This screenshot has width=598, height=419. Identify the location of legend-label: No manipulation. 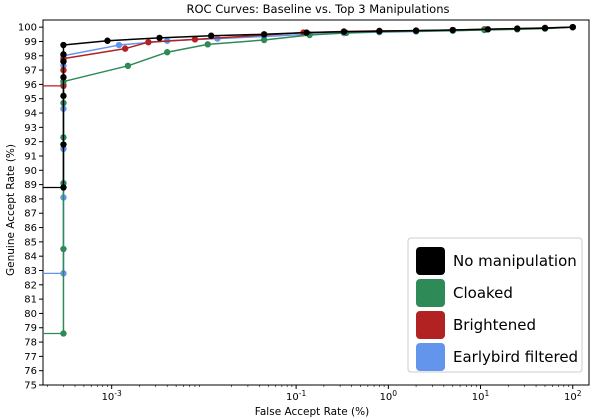
(515, 261).